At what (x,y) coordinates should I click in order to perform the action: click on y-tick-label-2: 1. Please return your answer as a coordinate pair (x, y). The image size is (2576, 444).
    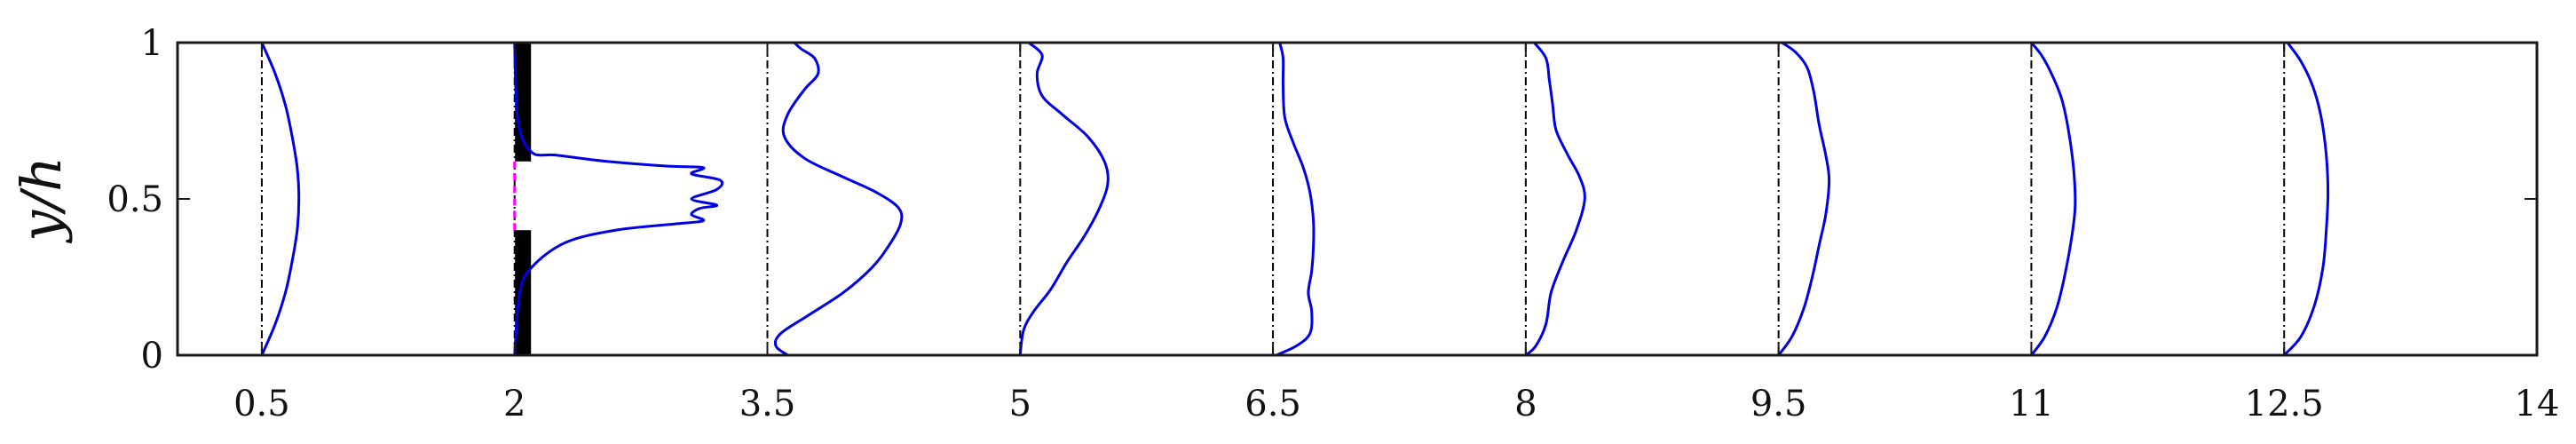
    Looking at the image, I should click on (152, 44).